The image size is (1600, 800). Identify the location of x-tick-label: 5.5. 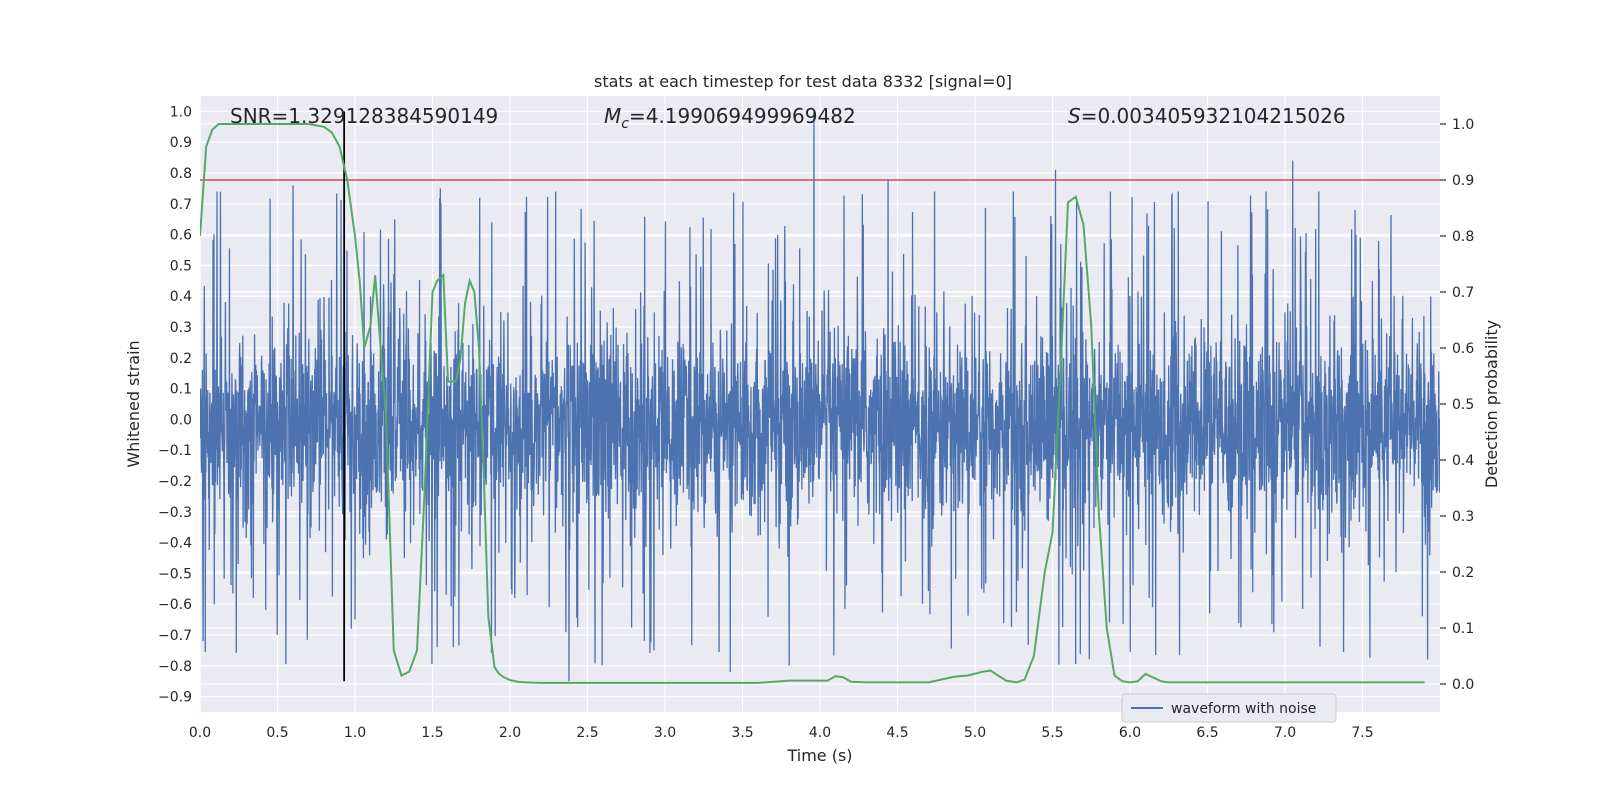
(1052, 733).